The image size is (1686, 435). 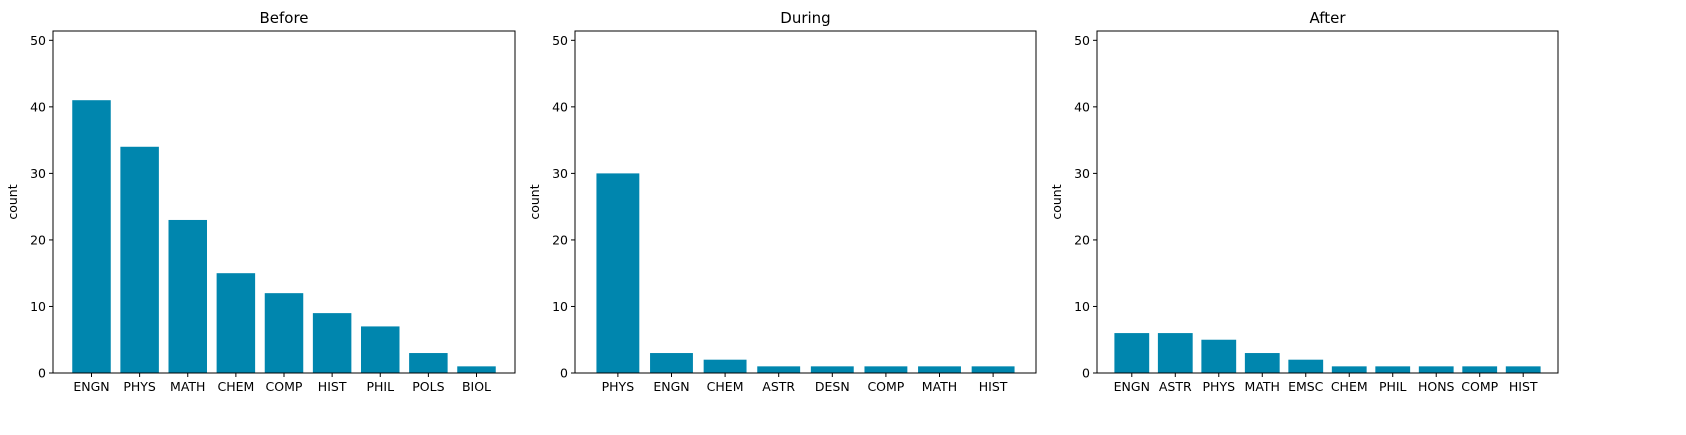 What do you see at coordinates (534, 201) in the screenshot?
I see `during-y-axis-label: count` at bounding box center [534, 201].